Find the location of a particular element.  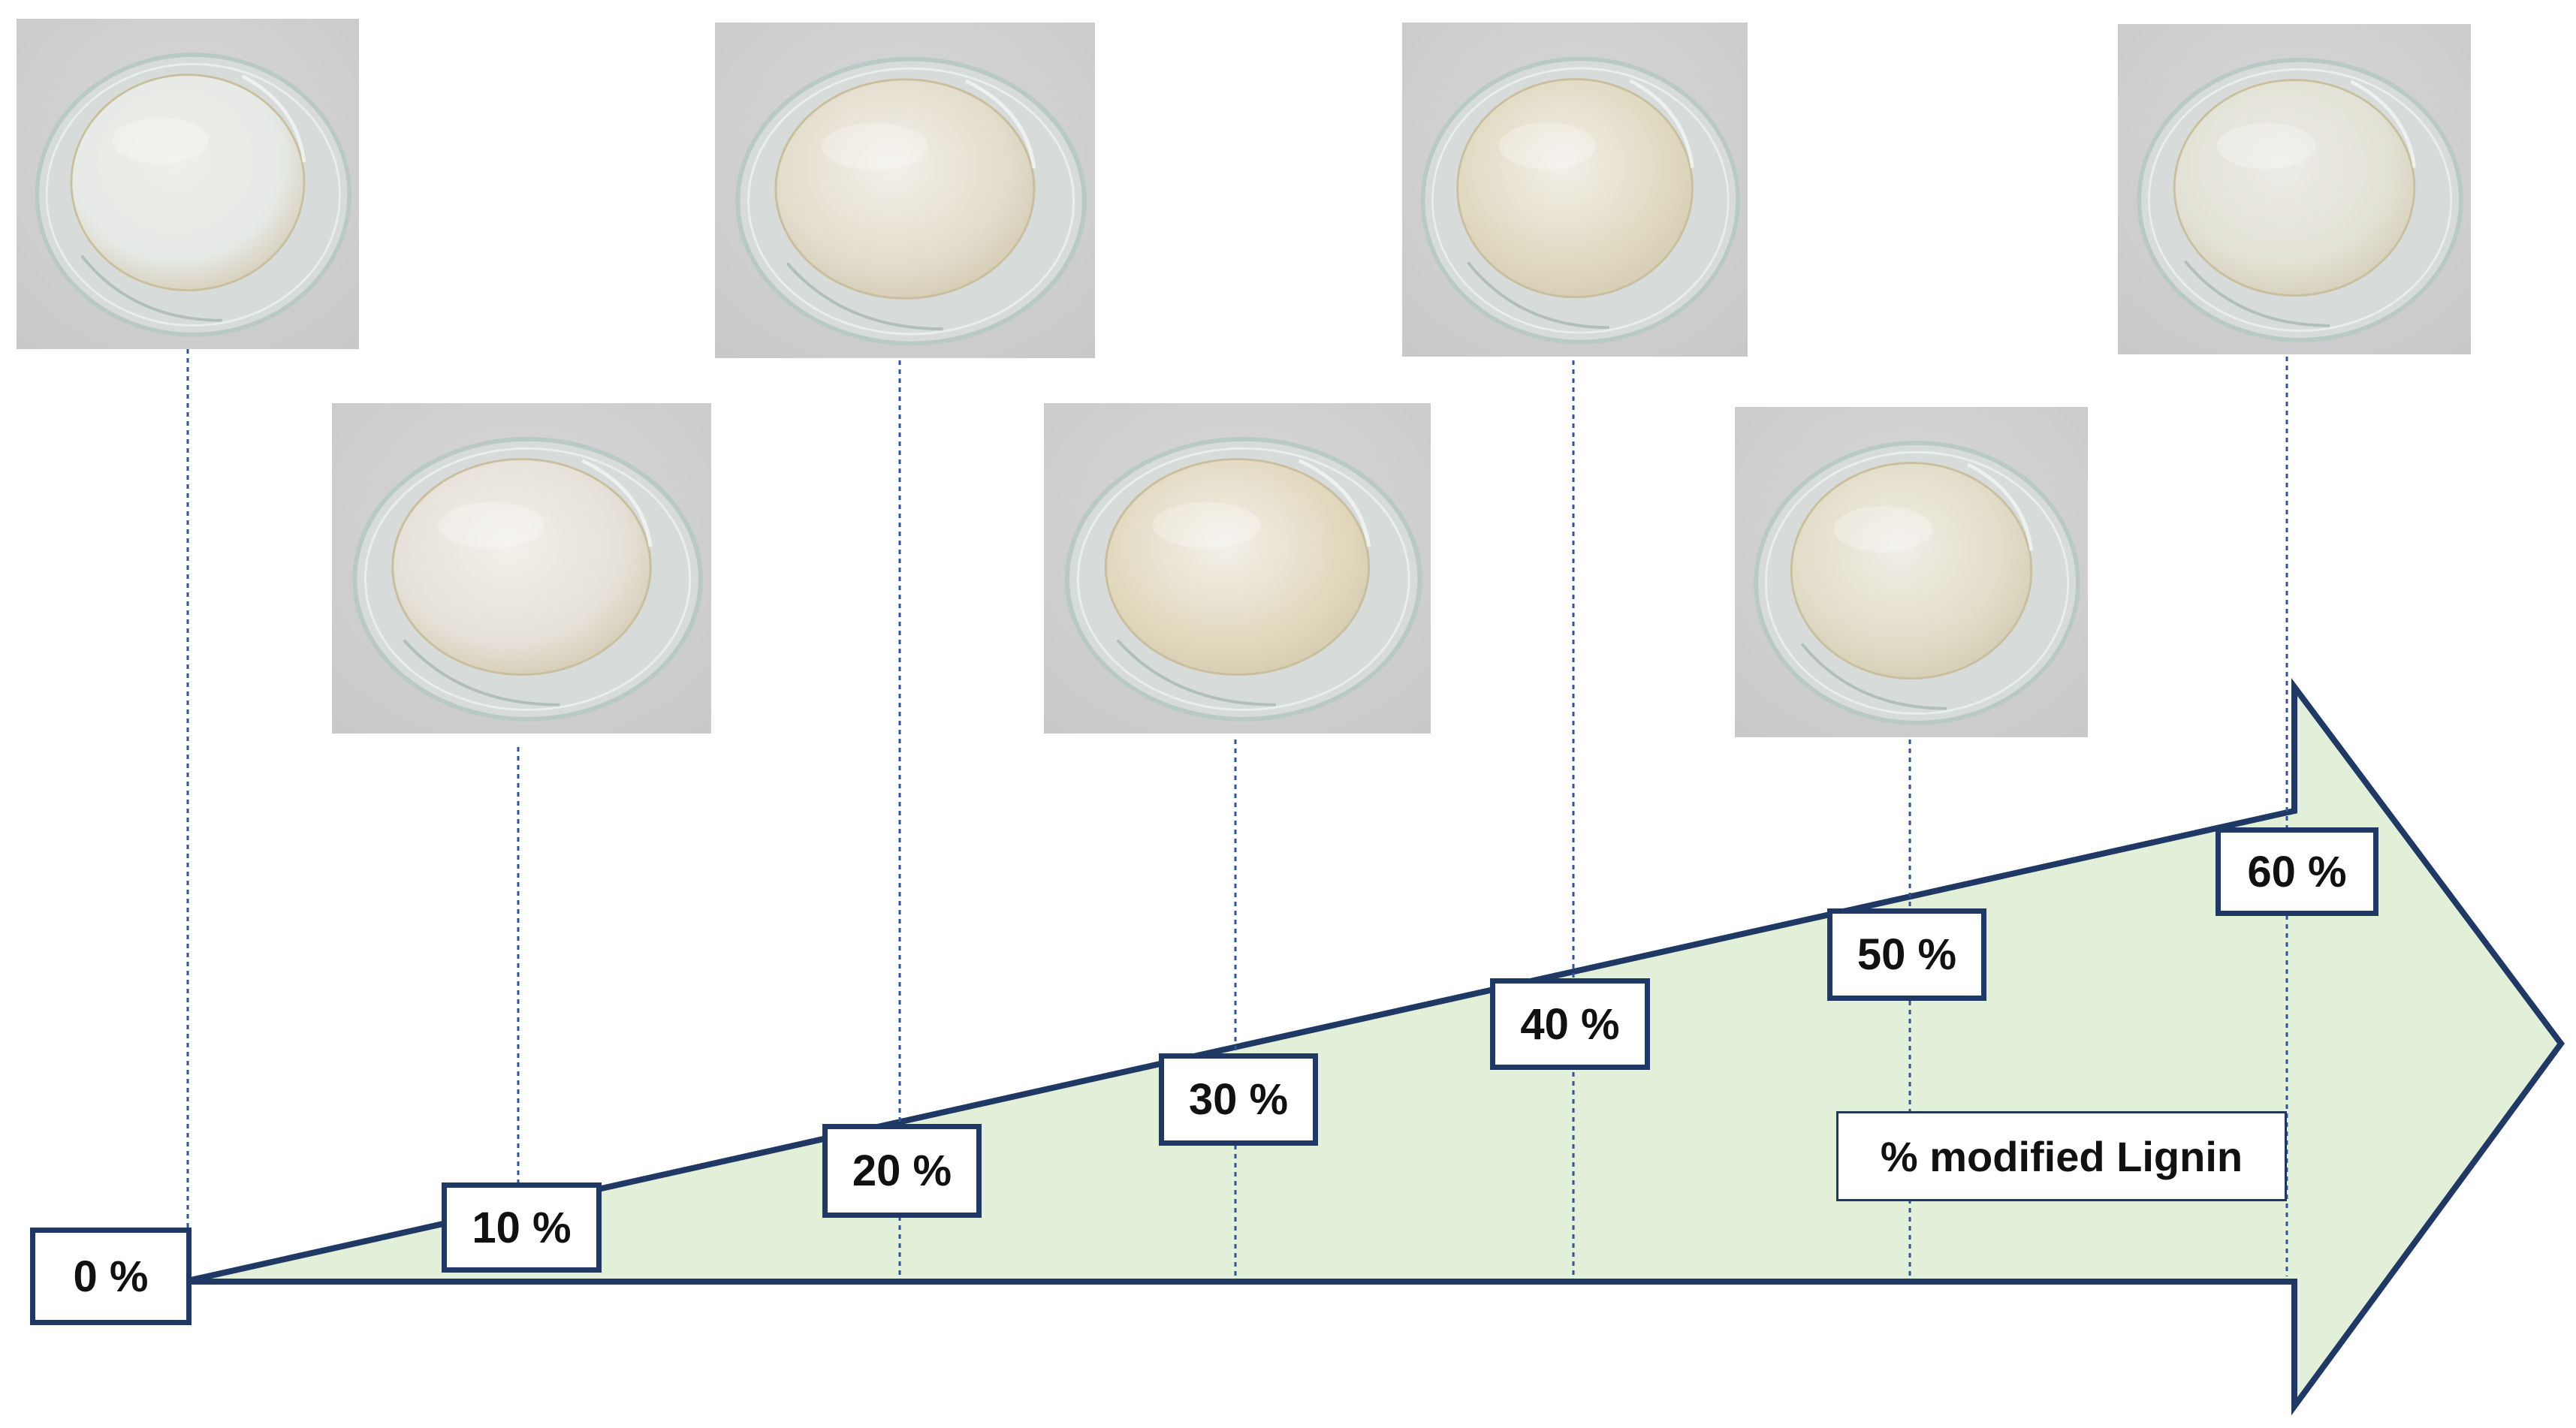

label-0-percent: 0 % is located at coordinates (111, 1276).